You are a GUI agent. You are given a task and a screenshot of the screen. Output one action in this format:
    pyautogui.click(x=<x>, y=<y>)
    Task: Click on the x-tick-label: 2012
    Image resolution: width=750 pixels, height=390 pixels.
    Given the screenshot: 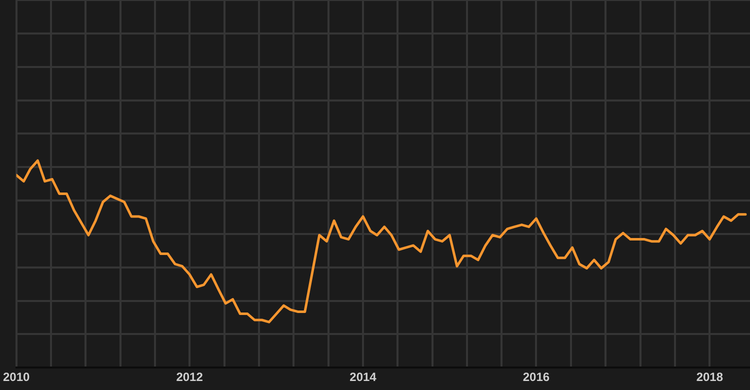 What is the action you would take?
    pyautogui.click(x=190, y=377)
    